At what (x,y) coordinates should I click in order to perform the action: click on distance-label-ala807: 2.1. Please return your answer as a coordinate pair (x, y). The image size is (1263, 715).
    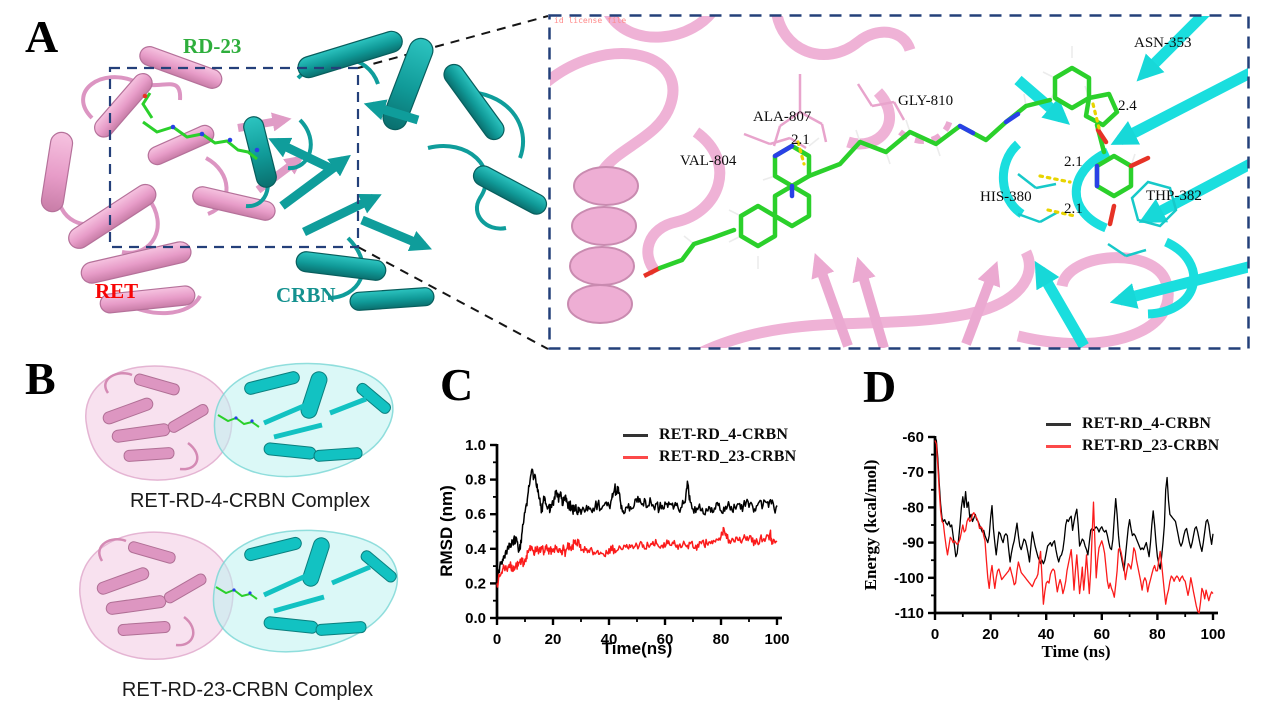
    Looking at the image, I should click on (800, 140).